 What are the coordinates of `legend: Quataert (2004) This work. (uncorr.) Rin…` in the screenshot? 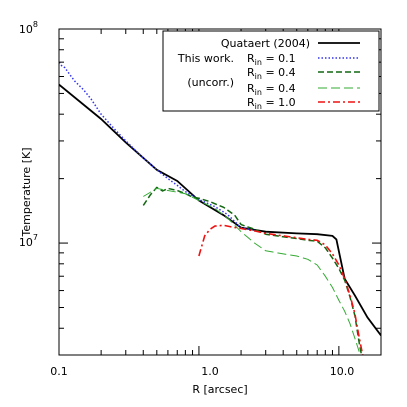 It's located at (271, 71).